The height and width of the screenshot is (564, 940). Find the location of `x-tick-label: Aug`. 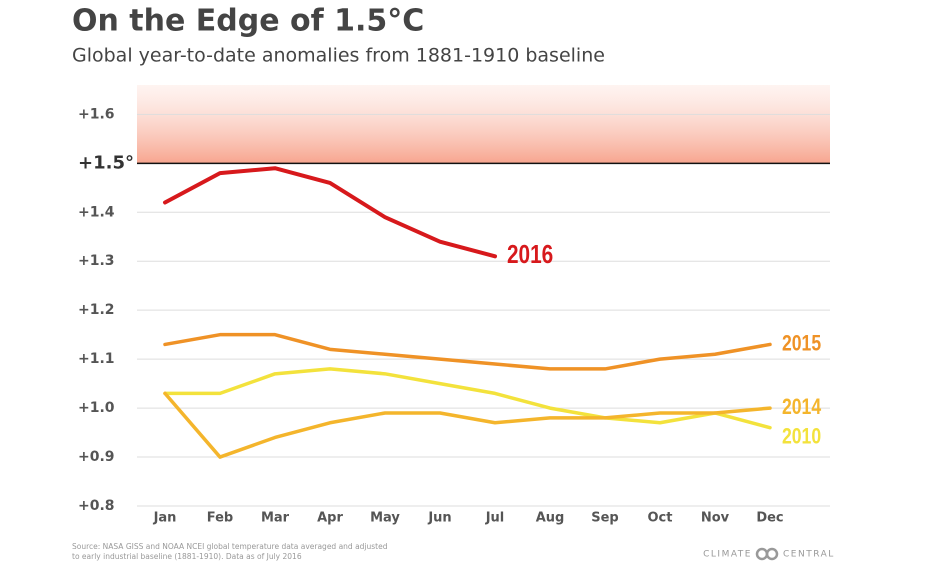

x-tick-label: Aug is located at coordinates (550, 518).